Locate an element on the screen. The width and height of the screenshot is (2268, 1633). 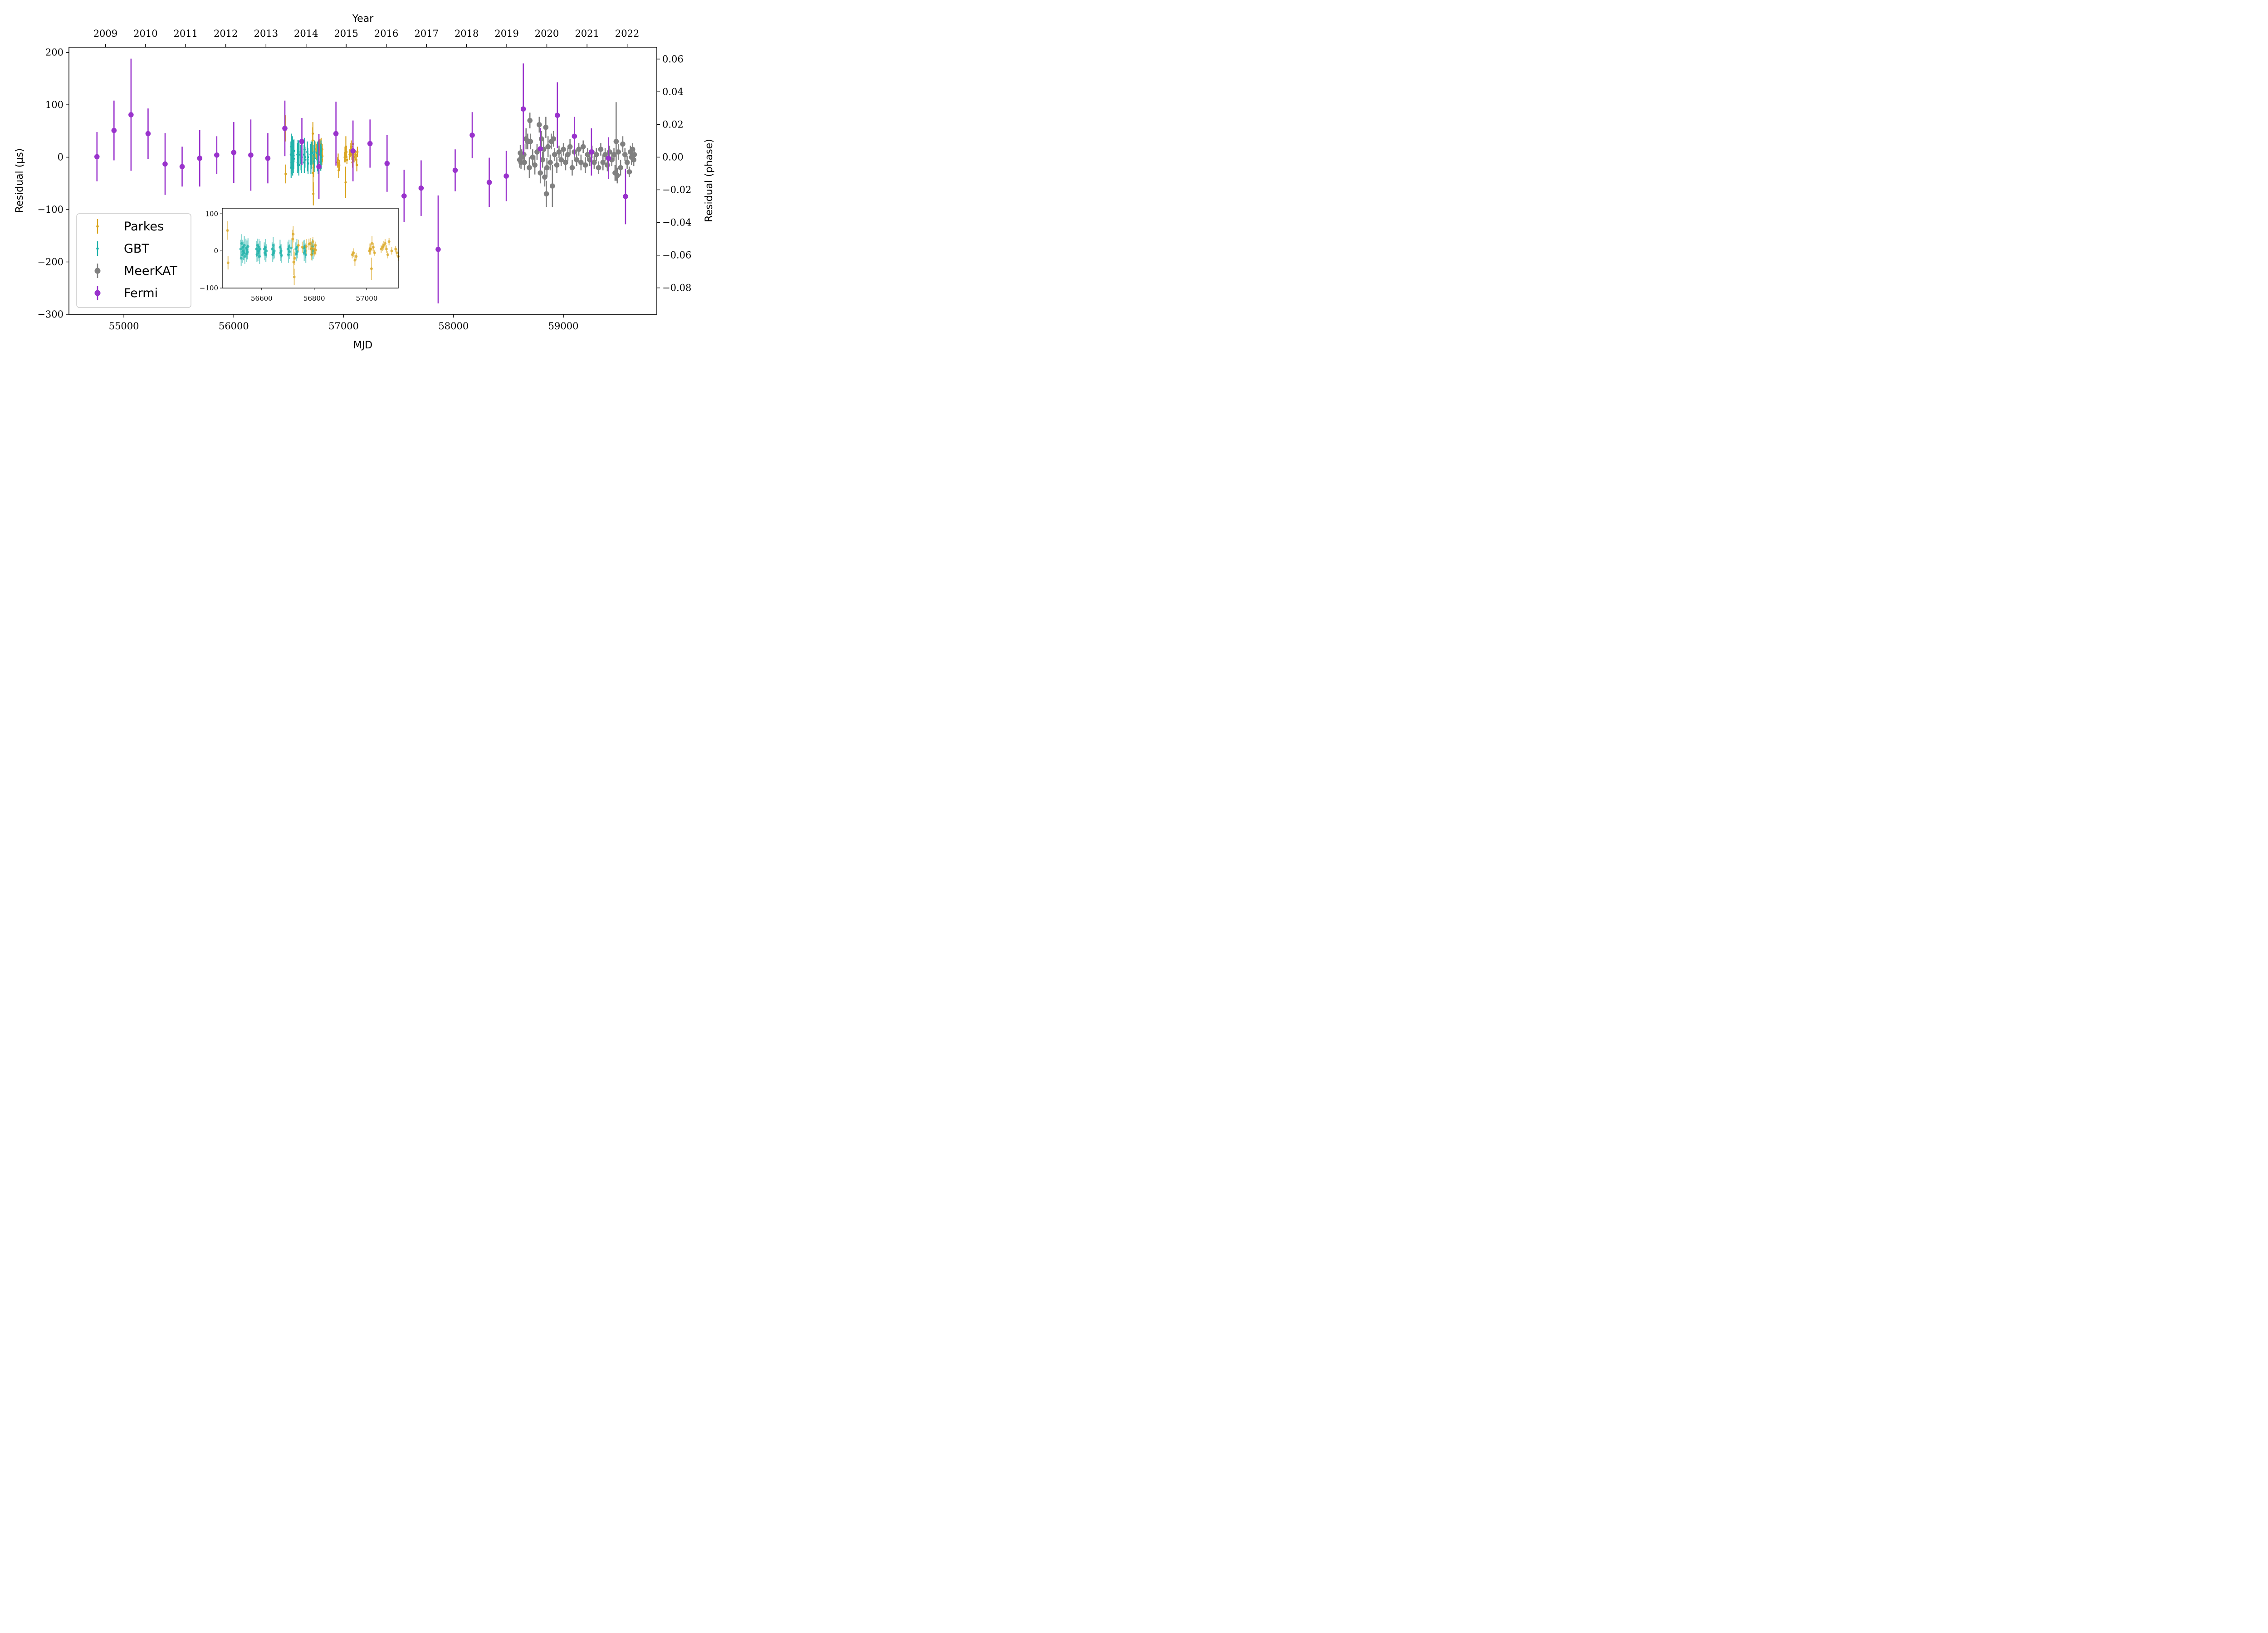
series-gbt is located at coordinates (306, 155).